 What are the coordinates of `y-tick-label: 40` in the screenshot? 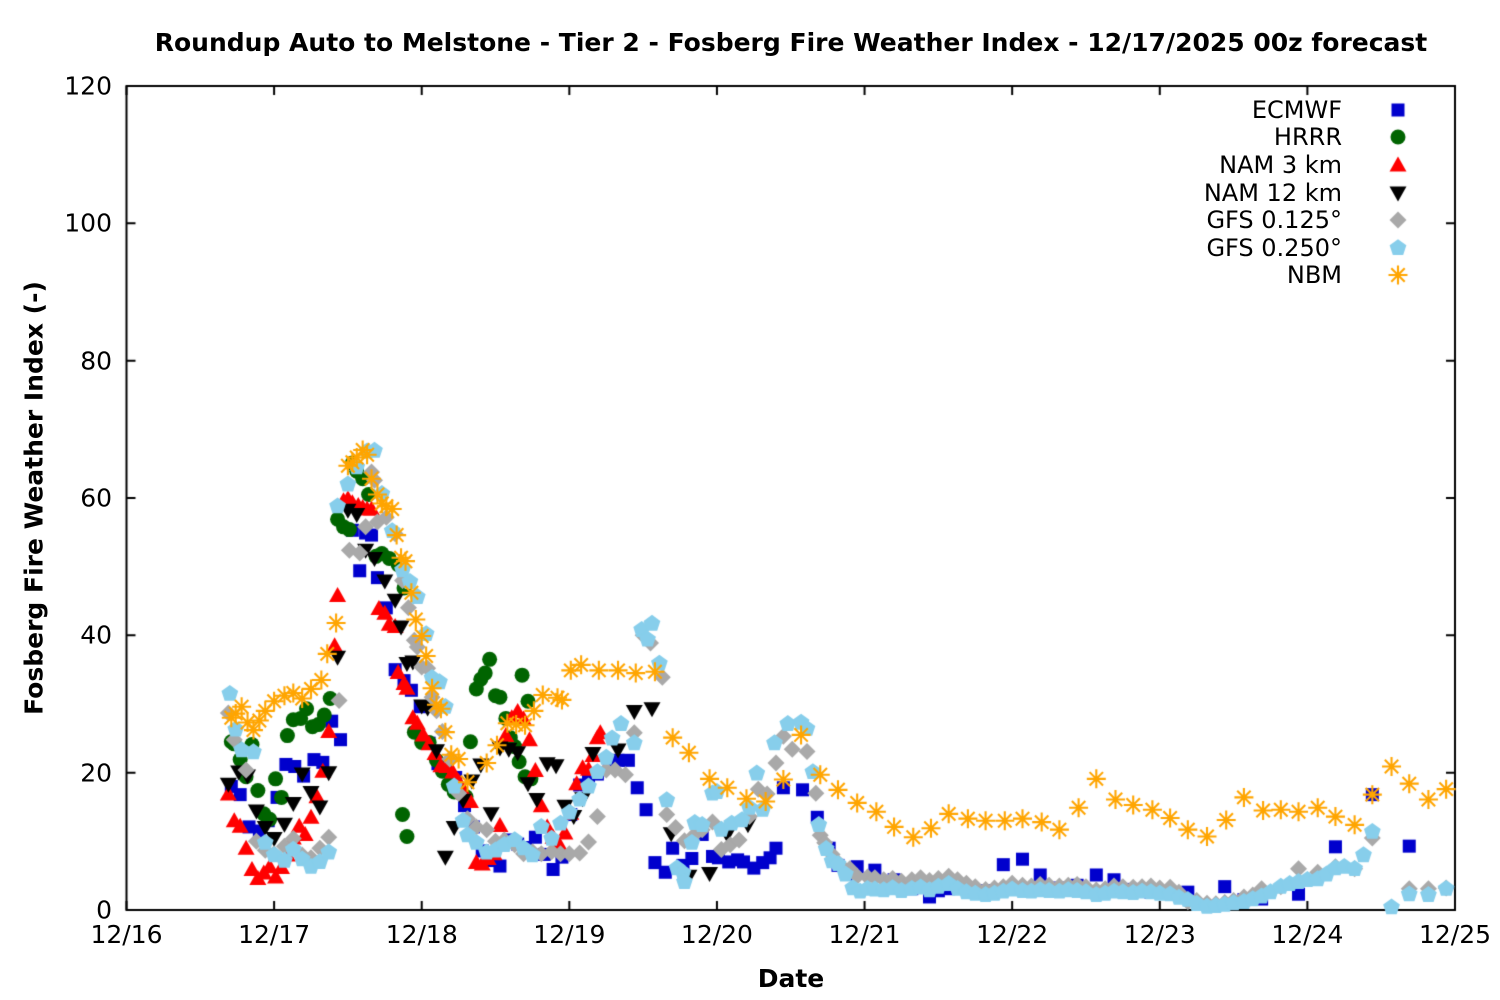 It's located at (96, 635).